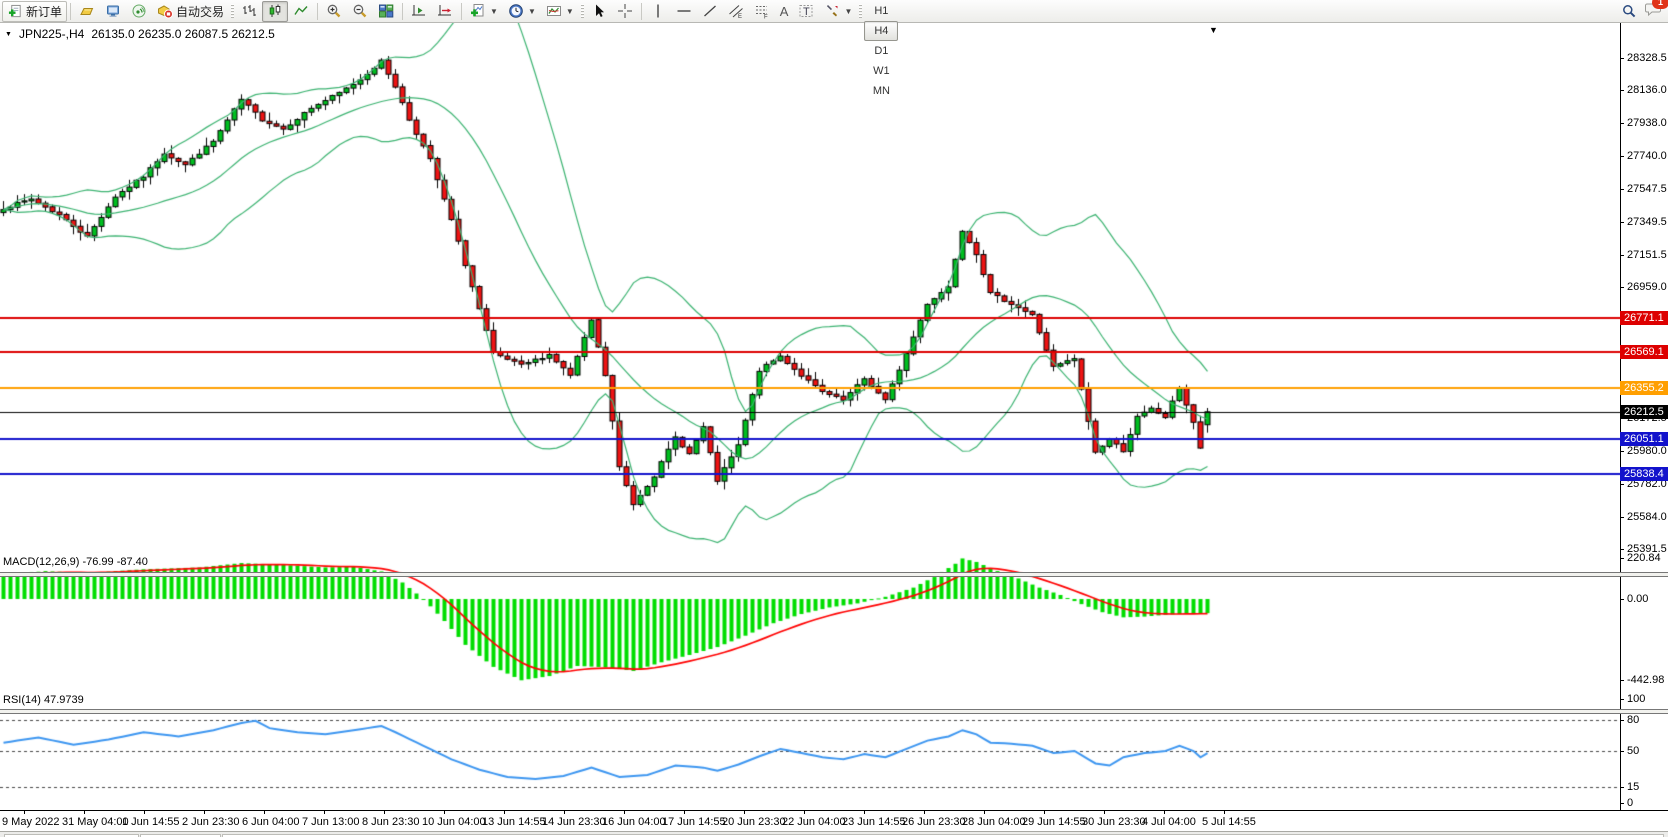 Image resolution: width=1668 pixels, height=837 pixels. I want to click on status-box, so click(180, 835).